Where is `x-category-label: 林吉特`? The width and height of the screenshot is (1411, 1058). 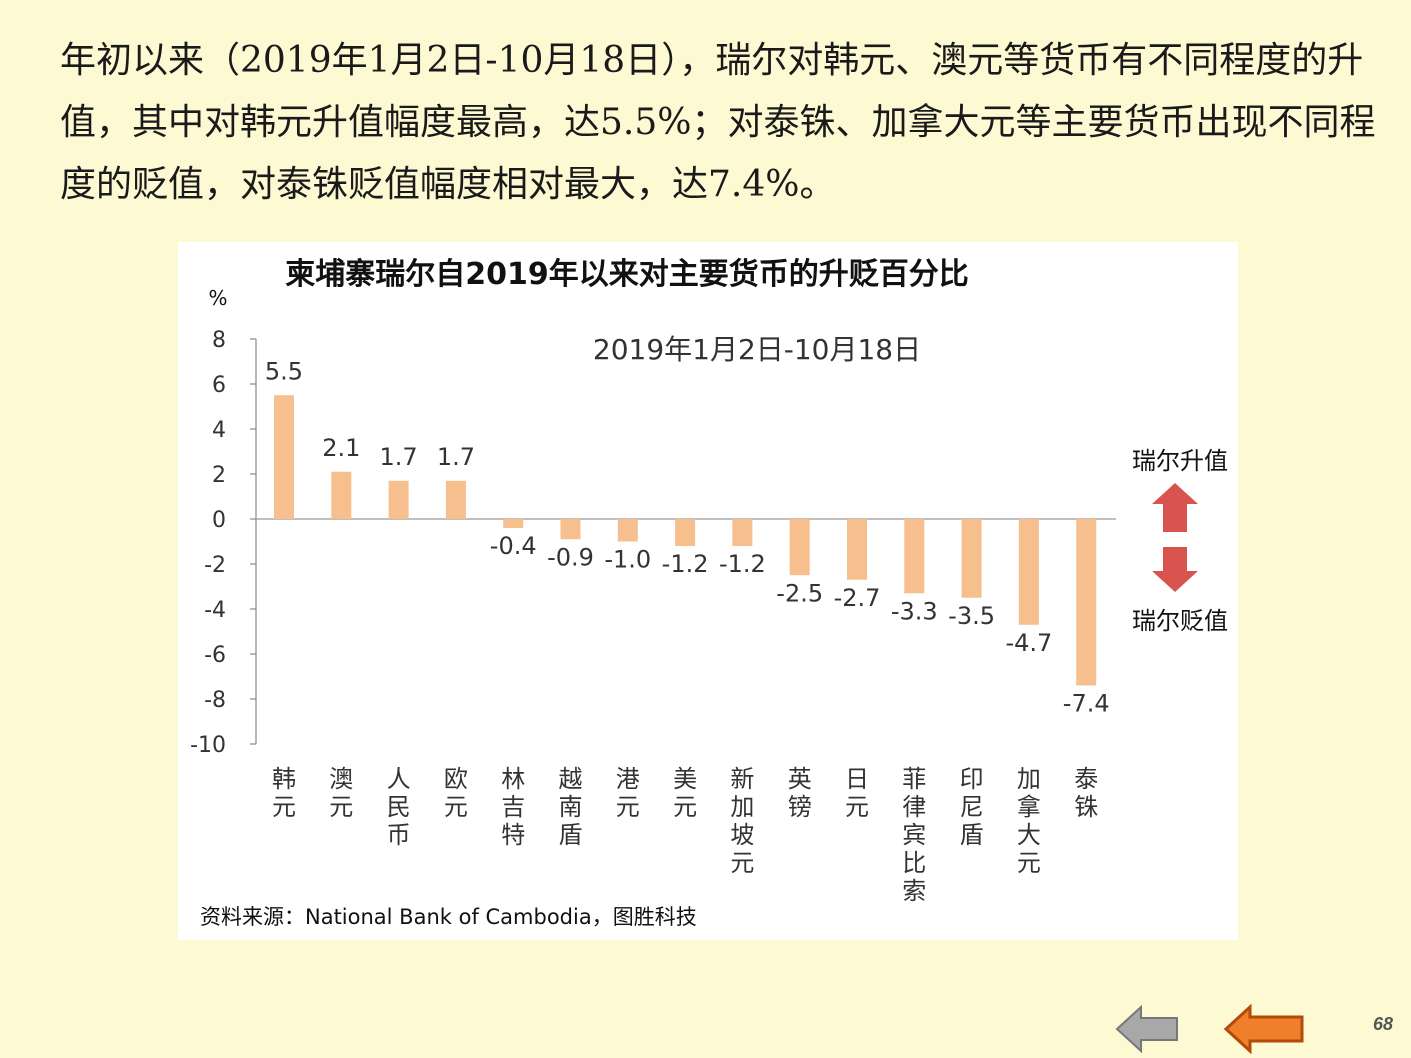
x-category-label: 林吉特 is located at coordinates (513, 807).